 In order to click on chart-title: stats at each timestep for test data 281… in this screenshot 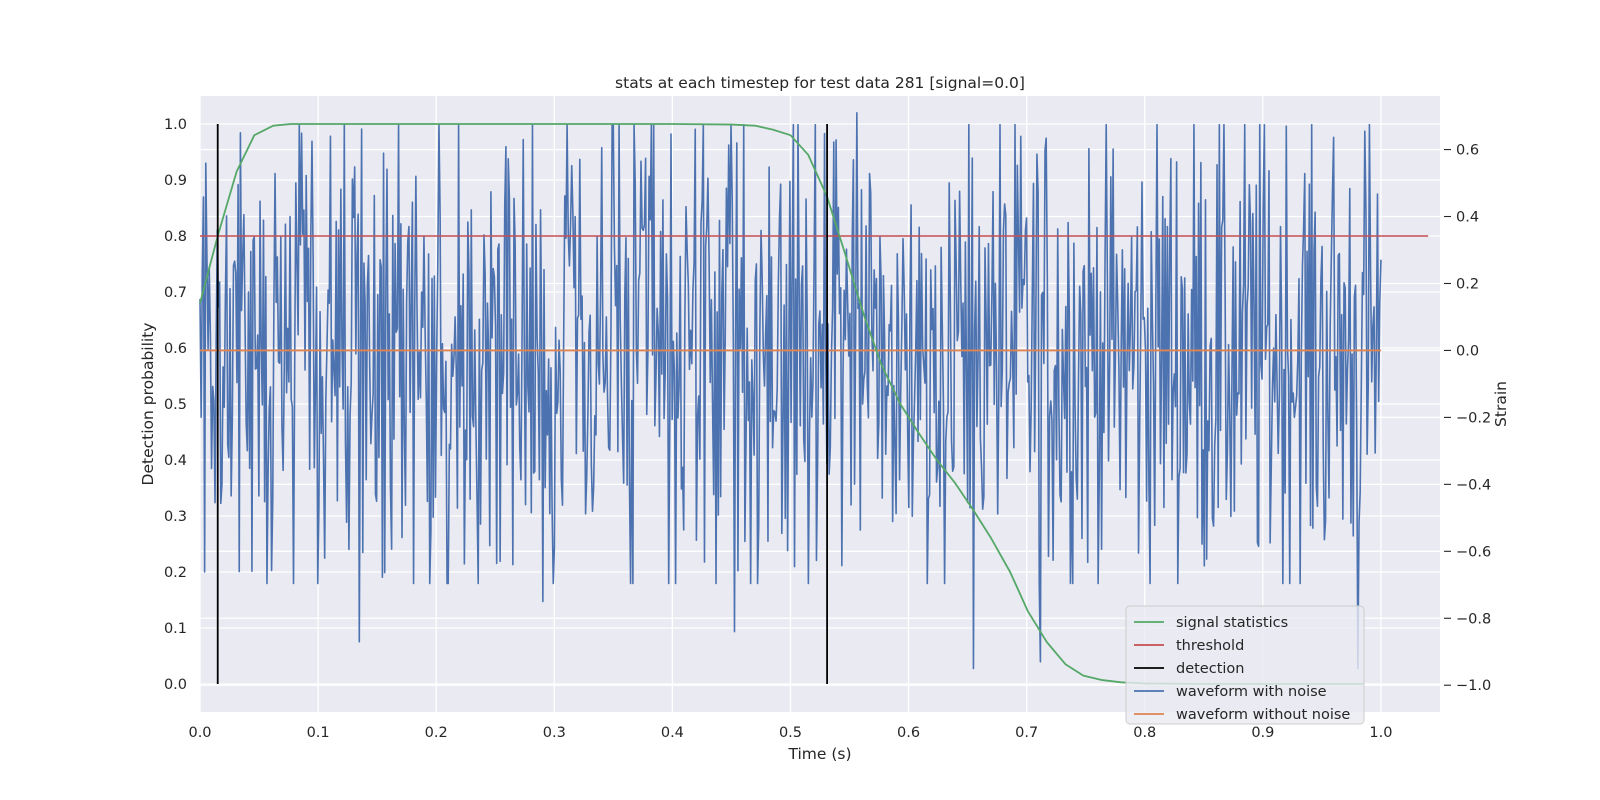, I will do `click(820, 83)`.